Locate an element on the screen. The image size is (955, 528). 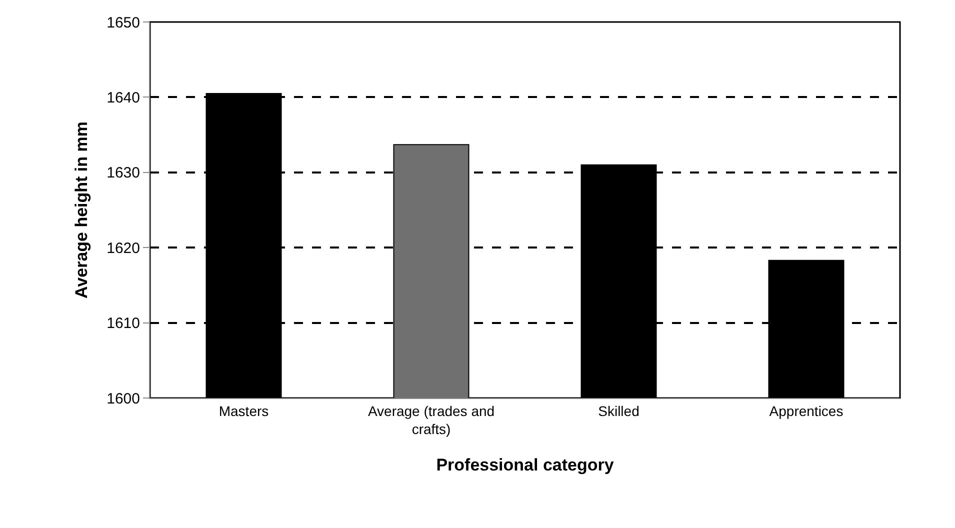
x-tick-label: Average (trades and crafts) is located at coordinates (431, 419).